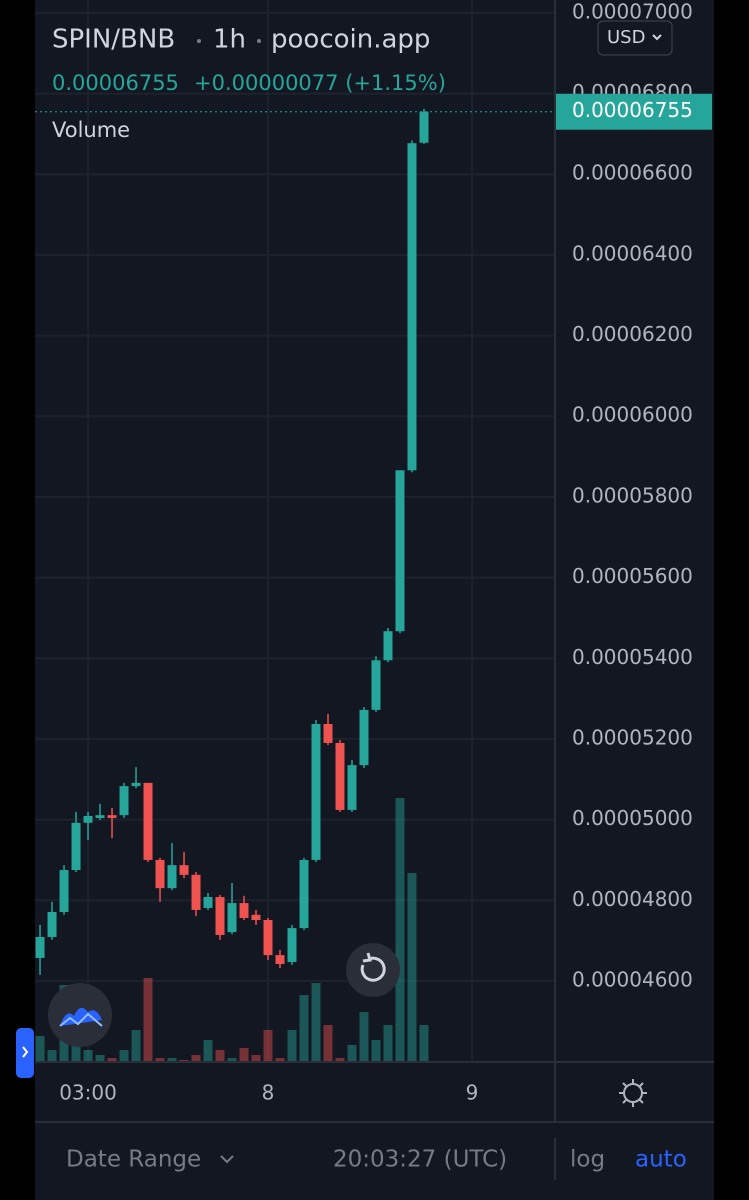  Describe the element at coordinates (587, 1160) in the screenshot. I see `log-toggle: log` at that location.